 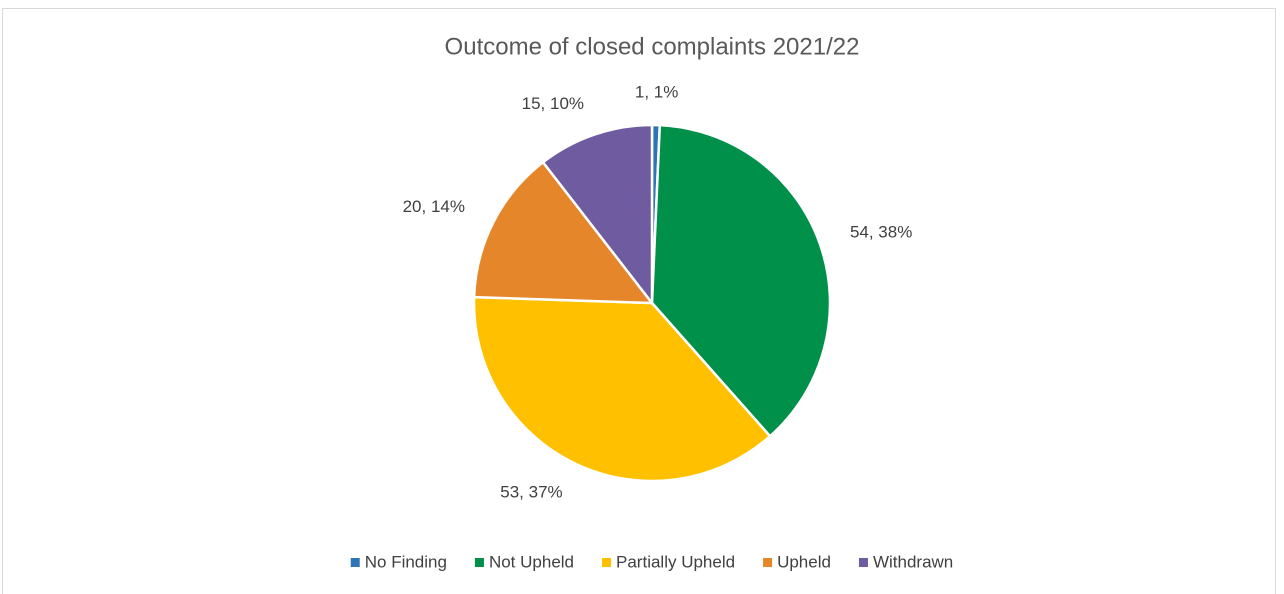 What do you see at coordinates (675, 561) in the screenshot?
I see `legend-label: Partially Upheld` at bounding box center [675, 561].